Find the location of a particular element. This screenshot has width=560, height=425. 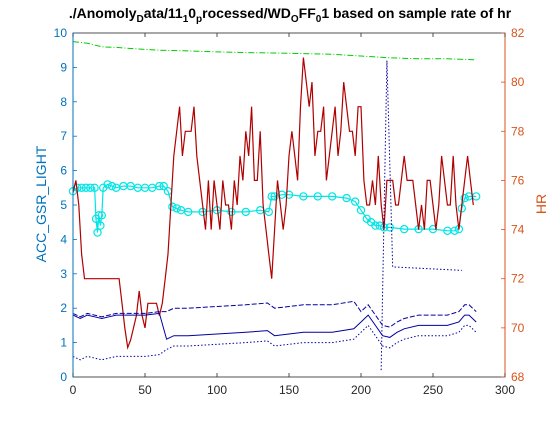

y-right-tick-label: 72 is located at coordinates (518, 279).